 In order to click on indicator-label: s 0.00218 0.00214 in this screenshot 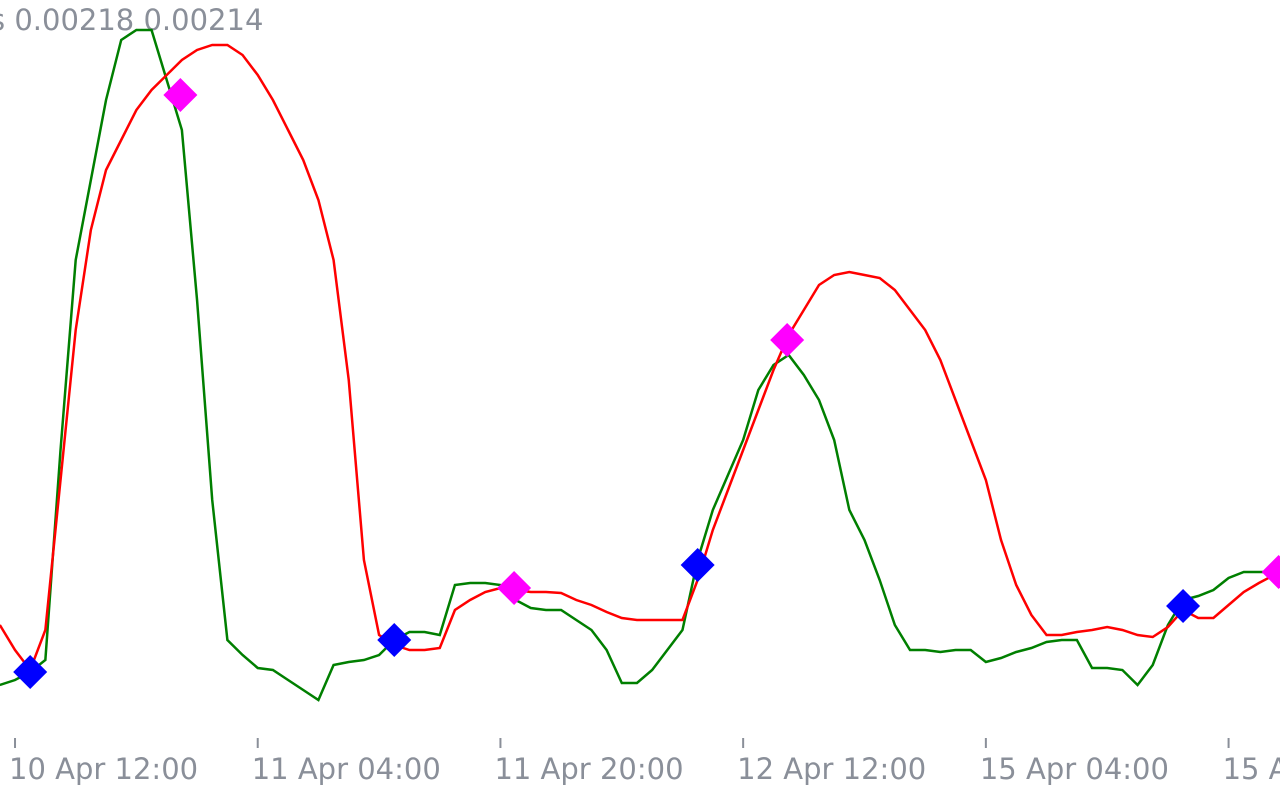, I will do `click(131, 20)`.